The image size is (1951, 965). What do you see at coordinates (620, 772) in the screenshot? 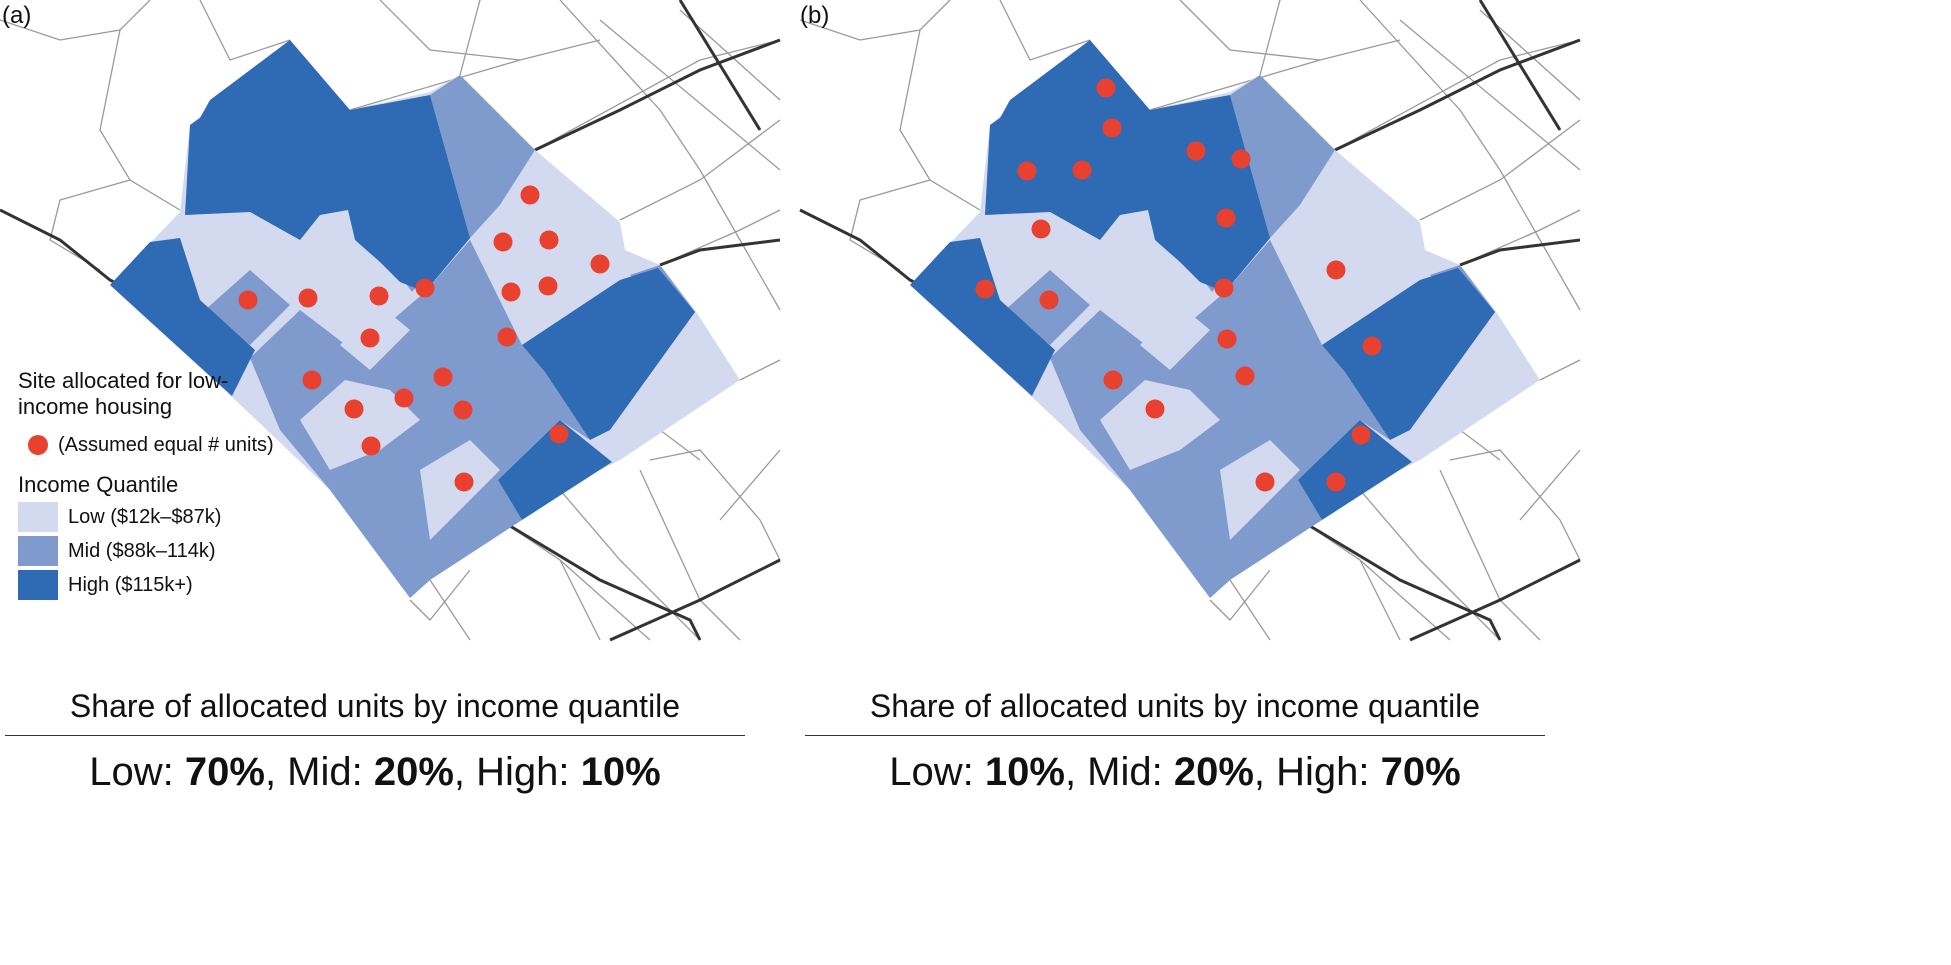
I see `high-share: 10%` at bounding box center [620, 772].